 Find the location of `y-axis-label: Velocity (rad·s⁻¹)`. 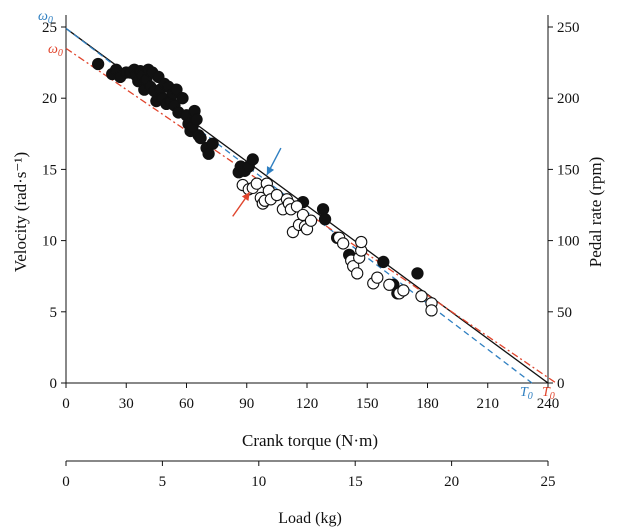

y-axis-label: Velocity (rad·s⁻¹) is located at coordinates (20, 212).